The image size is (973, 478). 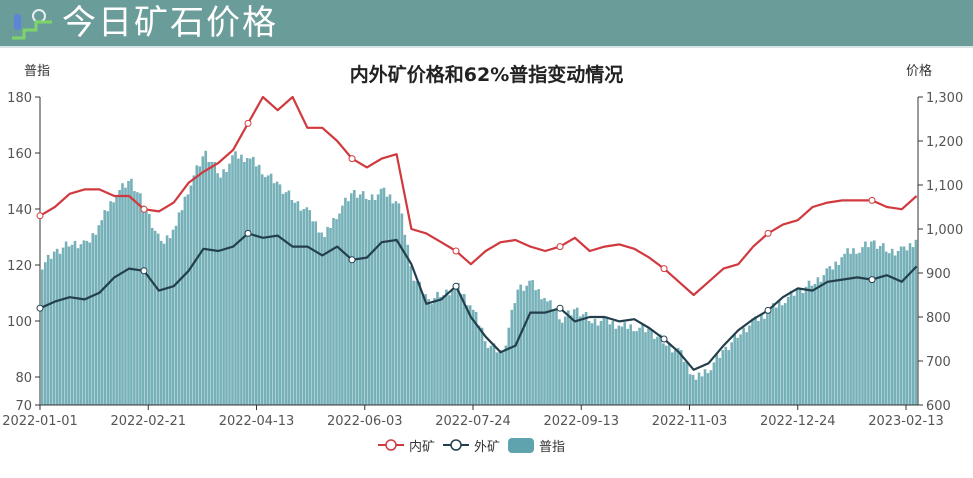 What do you see at coordinates (938, 406) in the screenshot?
I see `right-axis-tick-label: 600` at bounding box center [938, 406].